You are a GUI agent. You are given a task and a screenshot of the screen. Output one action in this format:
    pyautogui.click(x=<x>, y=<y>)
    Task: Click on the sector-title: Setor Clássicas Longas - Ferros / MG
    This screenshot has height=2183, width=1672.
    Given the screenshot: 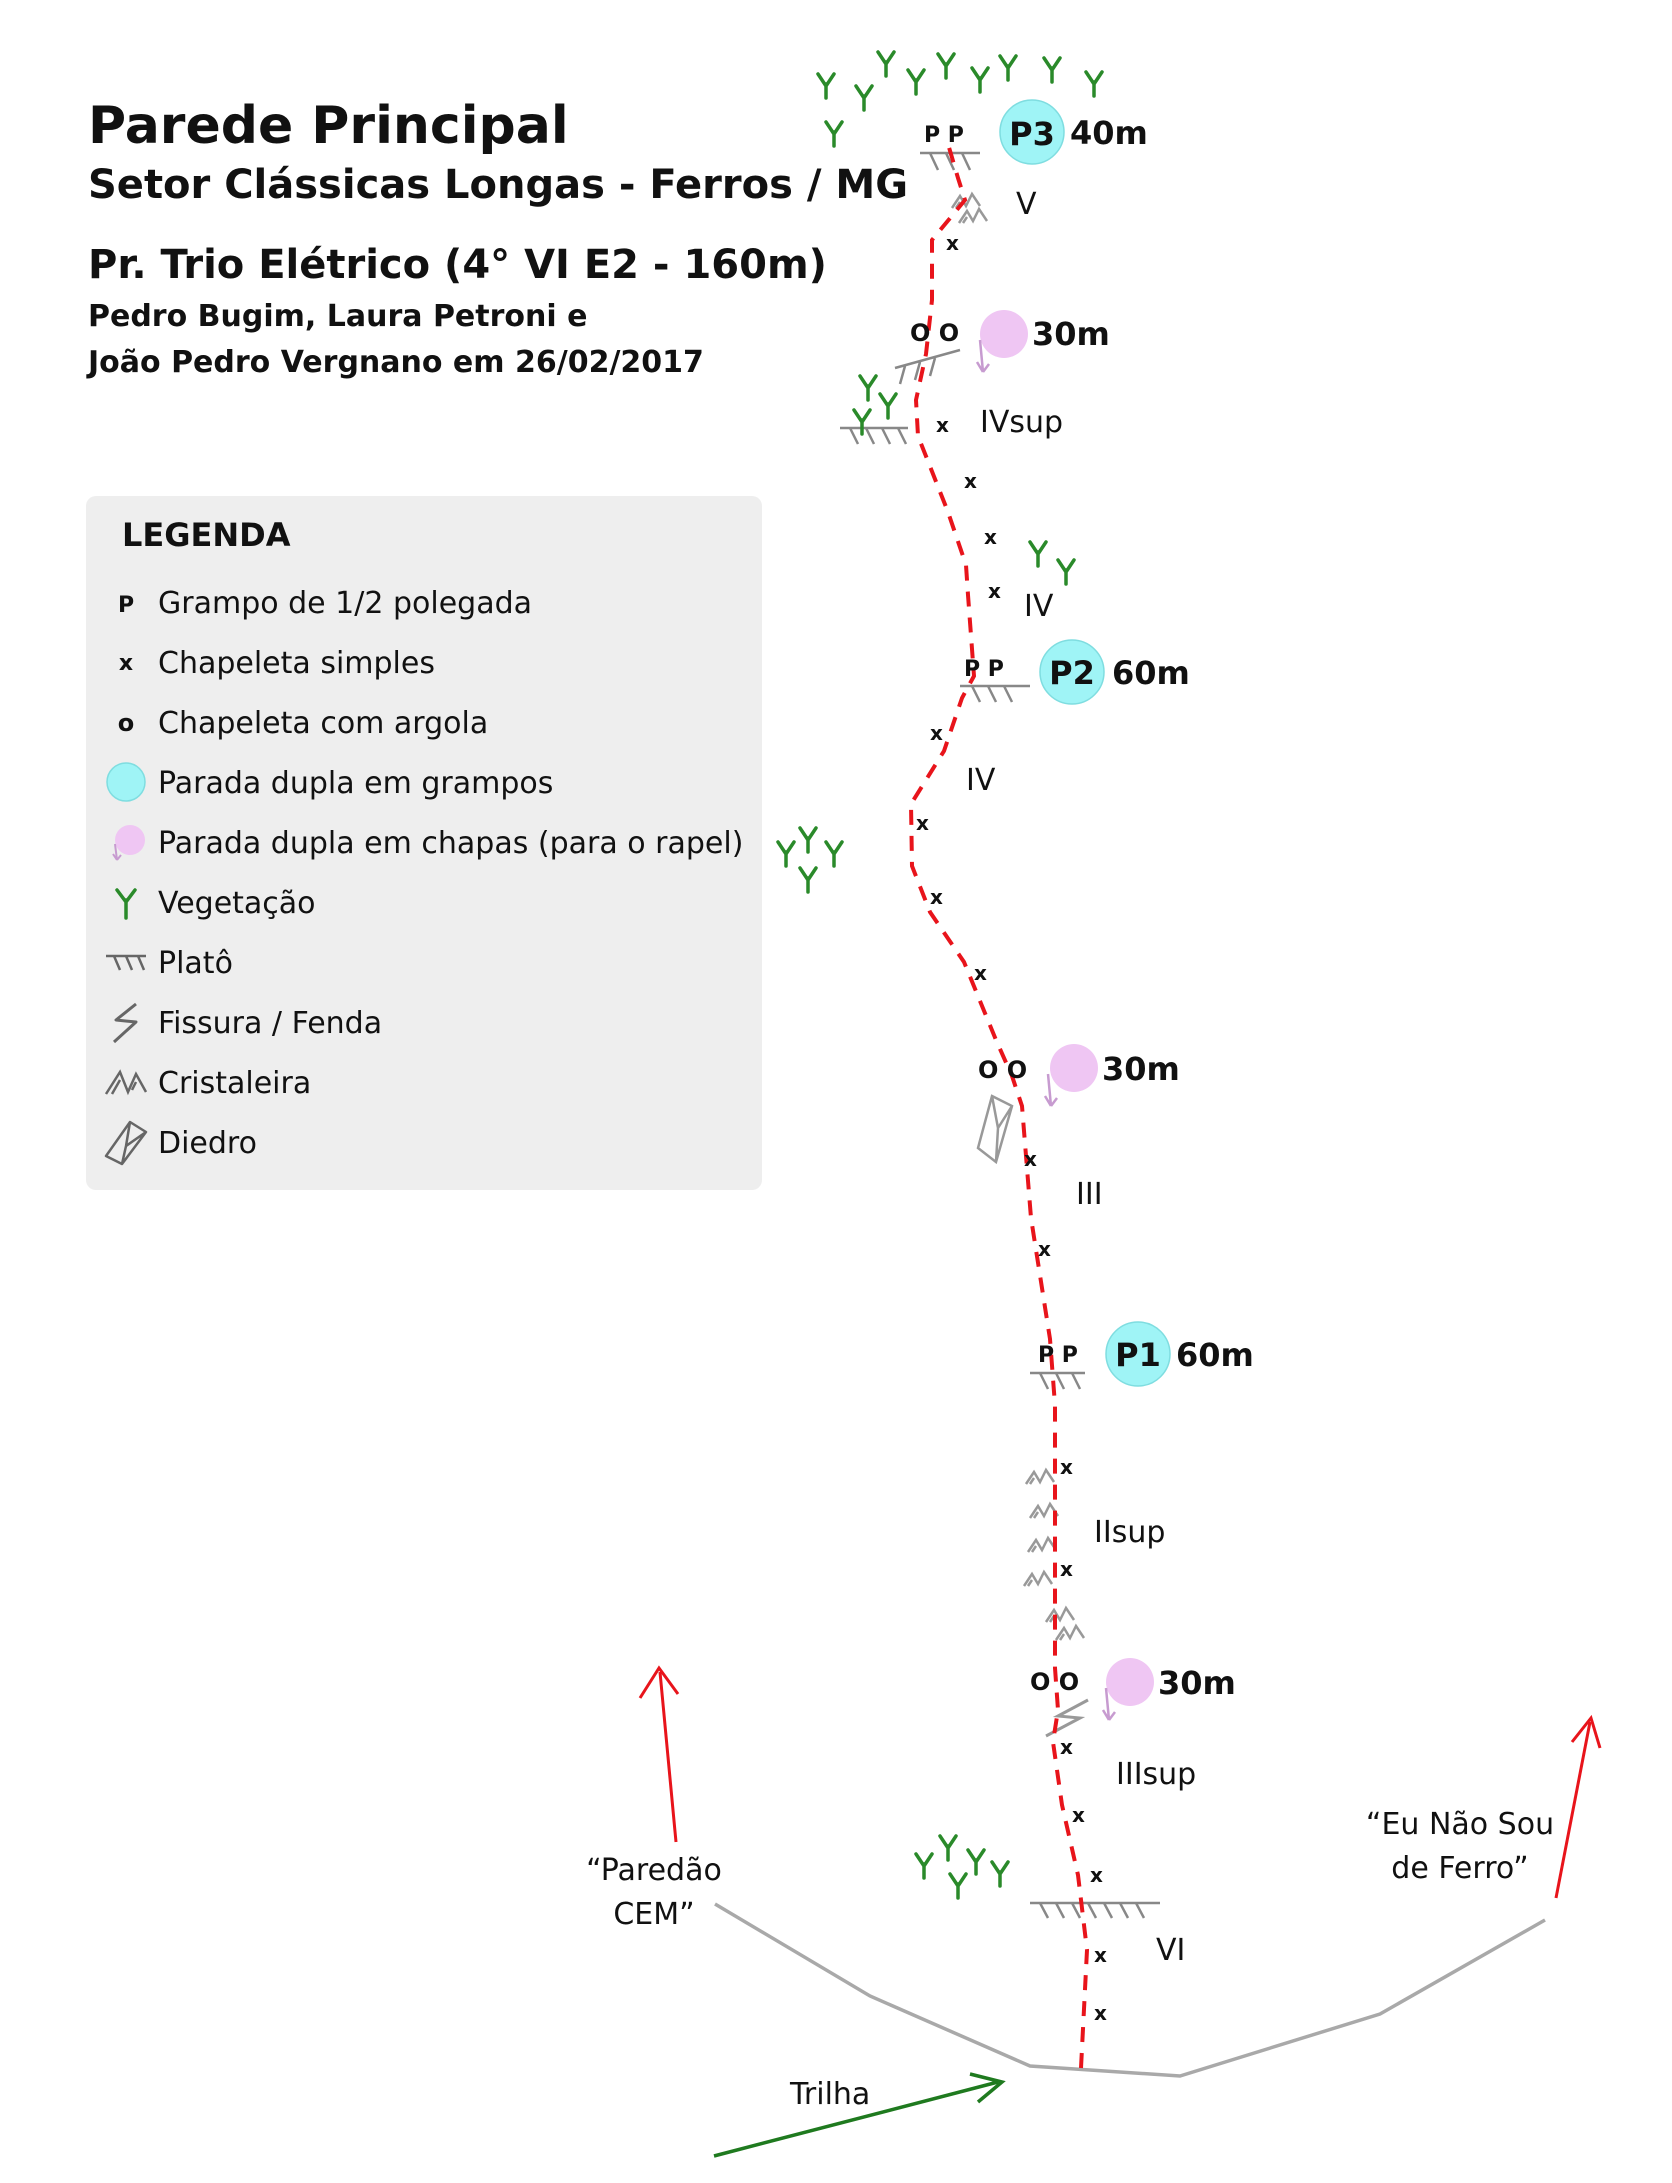 What is the action you would take?
    pyautogui.click(x=498, y=185)
    